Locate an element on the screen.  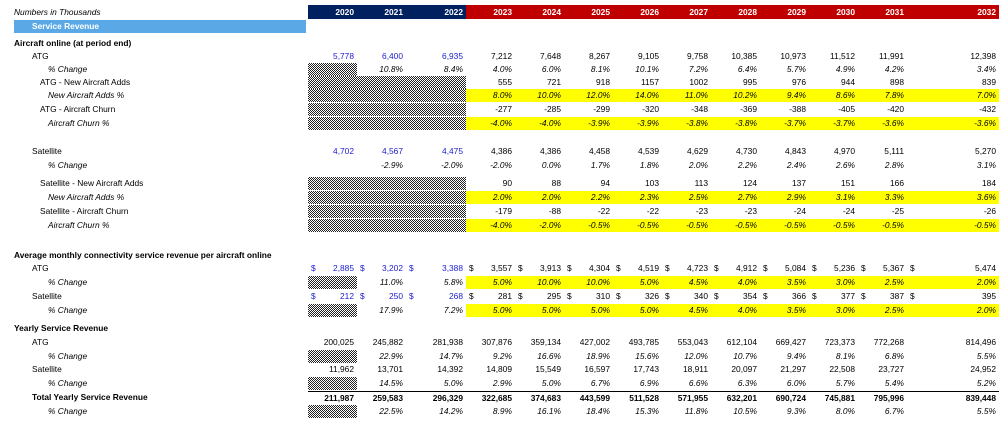
value-cell: 5.4% is located at coordinates (882, 383).